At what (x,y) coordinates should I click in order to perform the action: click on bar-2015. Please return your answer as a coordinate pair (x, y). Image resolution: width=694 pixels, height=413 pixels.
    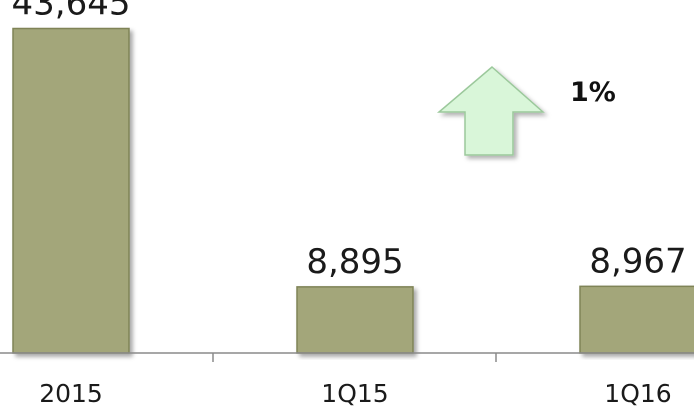
    Looking at the image, I should click on (71, 190).